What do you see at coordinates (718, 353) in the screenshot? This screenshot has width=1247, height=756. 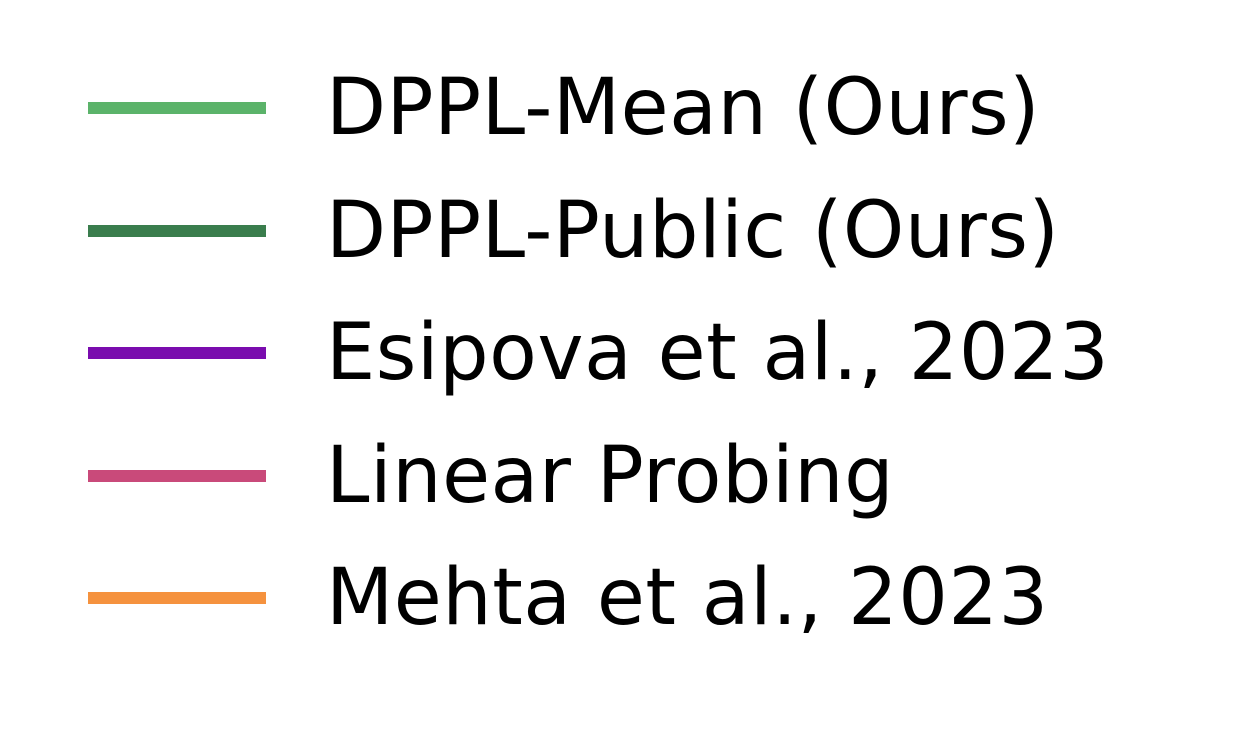 I see `legend-label: Esipova et al., 2023` at bounding box center [718, 353].